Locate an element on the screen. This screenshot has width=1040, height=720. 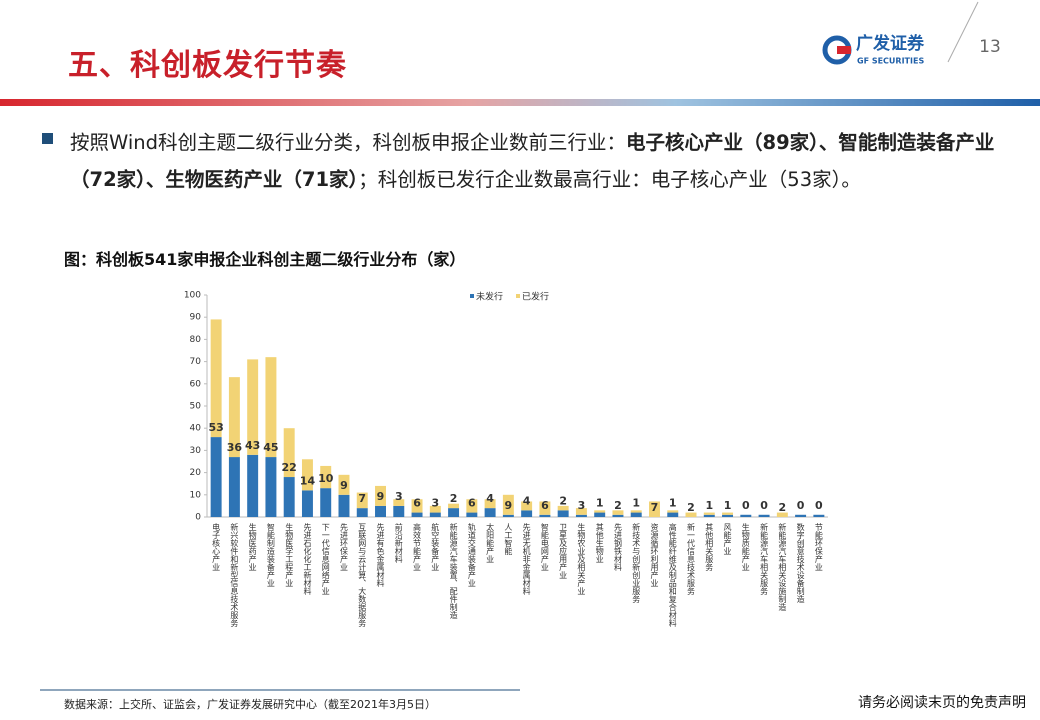
x-tick-label: 人工智能 is located at coordinates (508, 539).